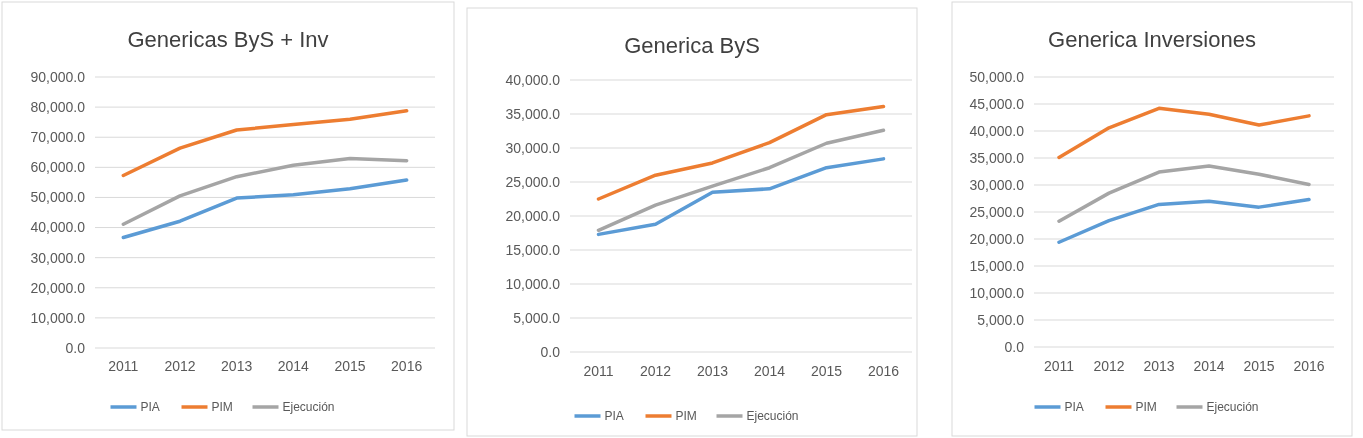  What do you see at coordinates (58, 137) in the screenshot?
I see `y-tick-label: 70,000.0` at bounding box center [58, 137].